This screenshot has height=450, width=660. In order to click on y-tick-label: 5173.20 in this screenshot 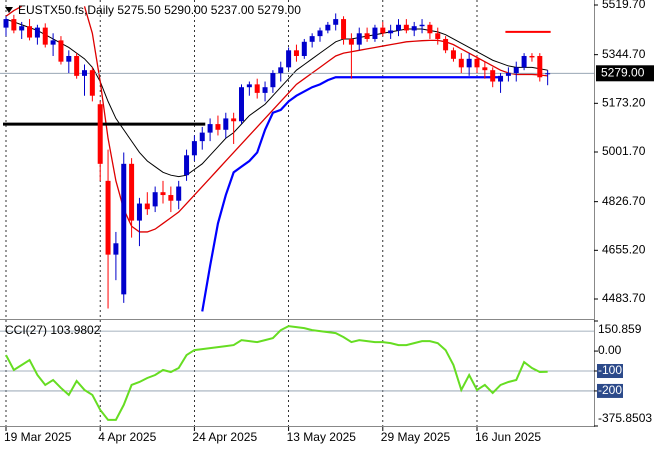, I will do `click(624, 102)`.